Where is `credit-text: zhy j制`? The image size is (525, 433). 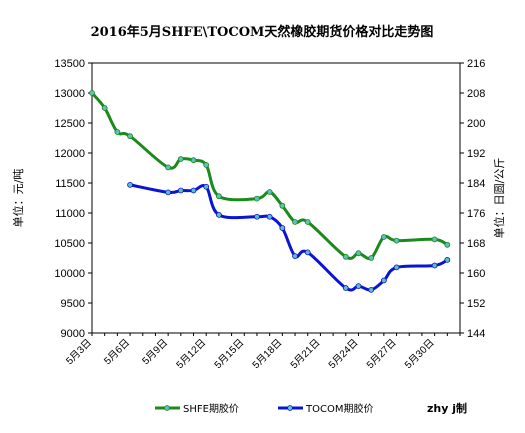 credit-text: zhy j制 is located at coordinates (447, 408).